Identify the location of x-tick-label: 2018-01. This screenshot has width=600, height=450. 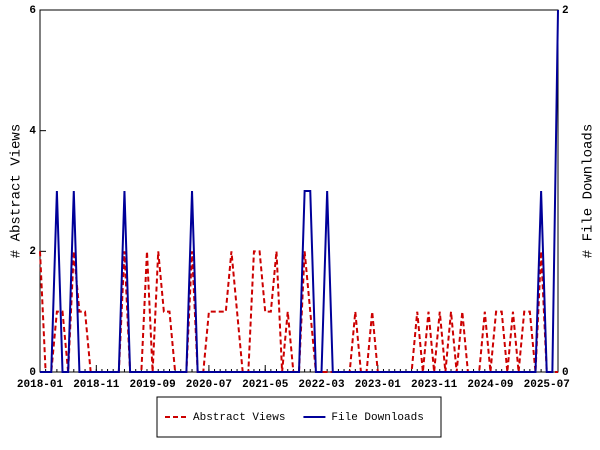
(40, 385).